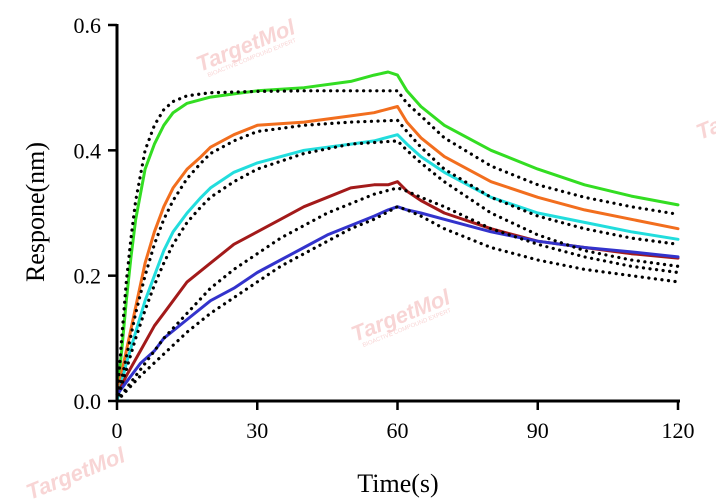  What do you see at coordinates (398, 430) in the screenshot?
I see `x-tick-label-2: 60` at bounding box center [398, 430].